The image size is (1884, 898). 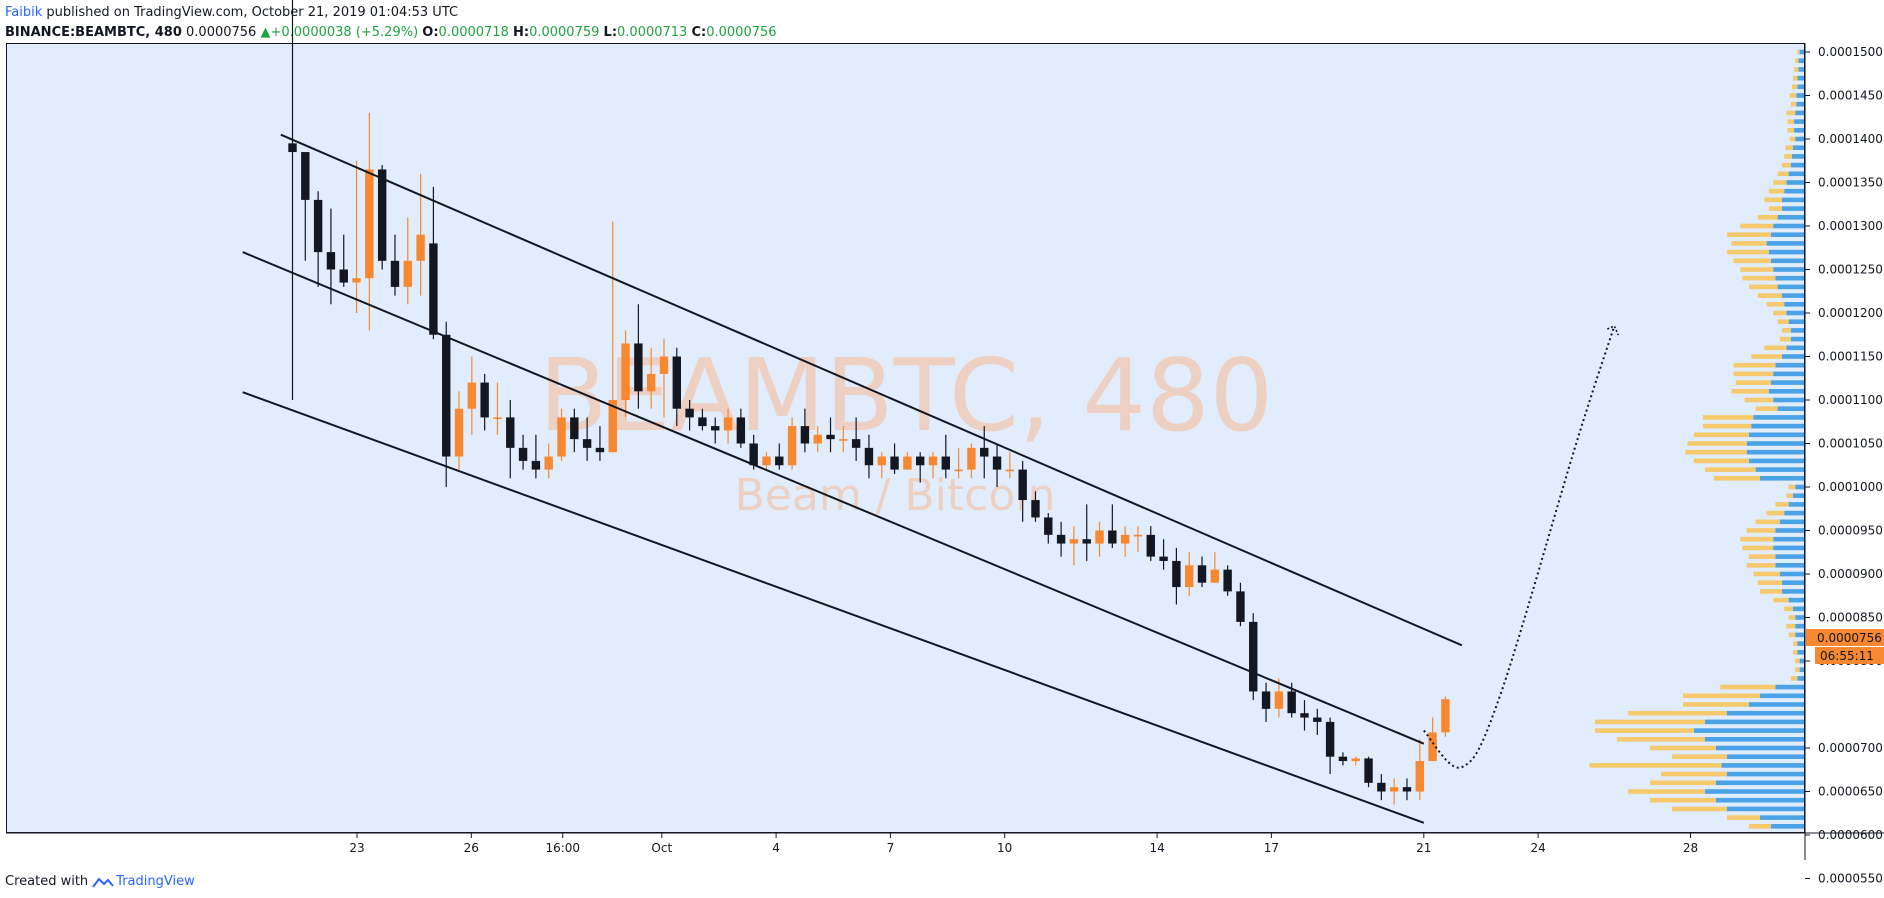 I want to click on brand-label: TradingView, so click(x=155, y=881).